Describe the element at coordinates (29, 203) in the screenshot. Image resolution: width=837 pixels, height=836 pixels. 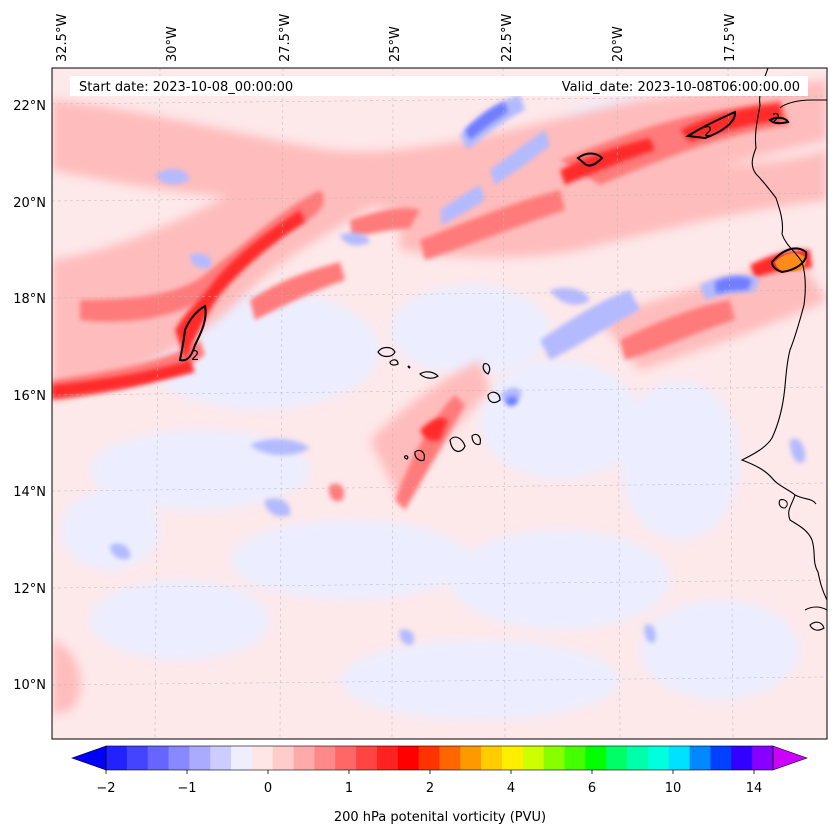
I see `lat-label: 20°N` at that location.